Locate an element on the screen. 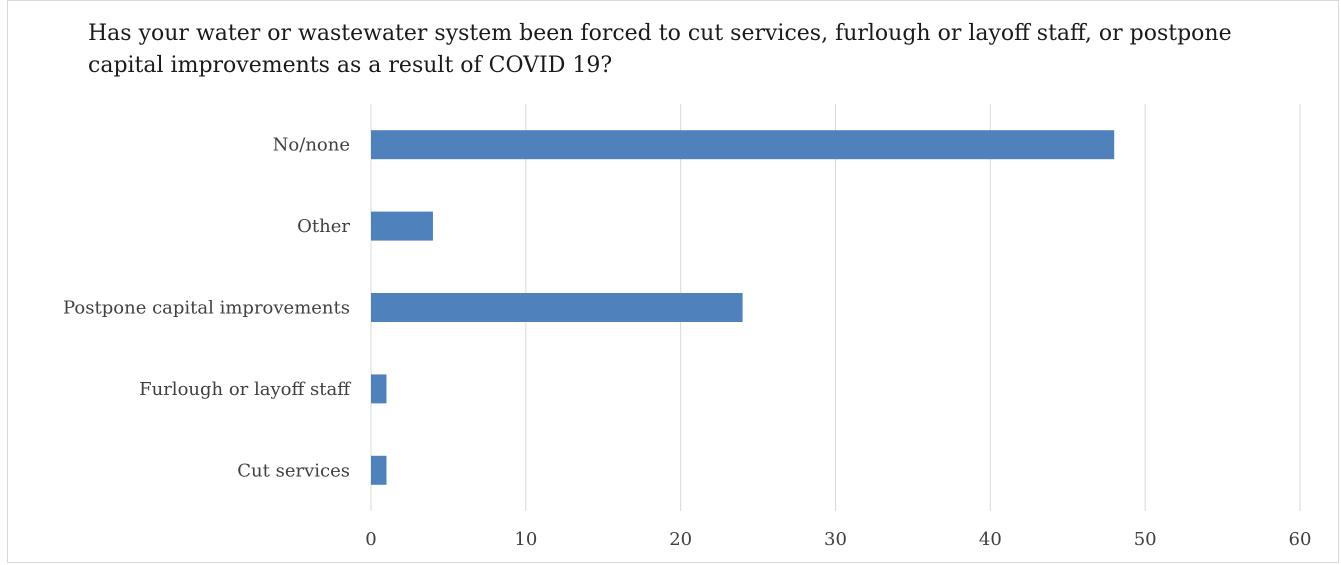 The image size is (1341, 565). category-label: Furlough or layoff staff is located at coordinates (245, 389).